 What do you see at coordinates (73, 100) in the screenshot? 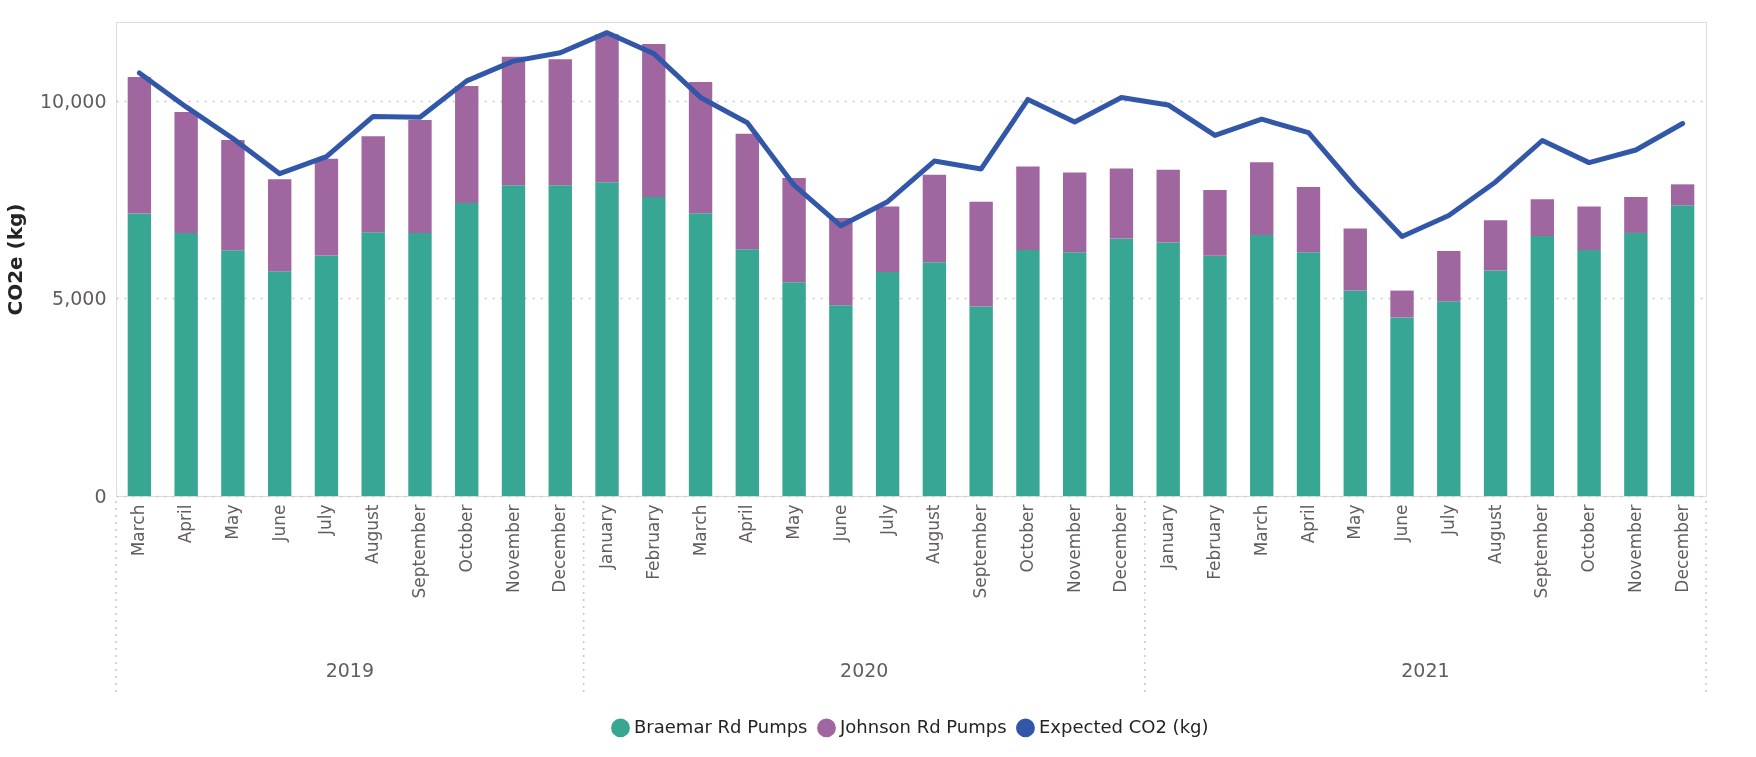
I see `y-tick-label: 10,000` at bounding box center [73, 100].